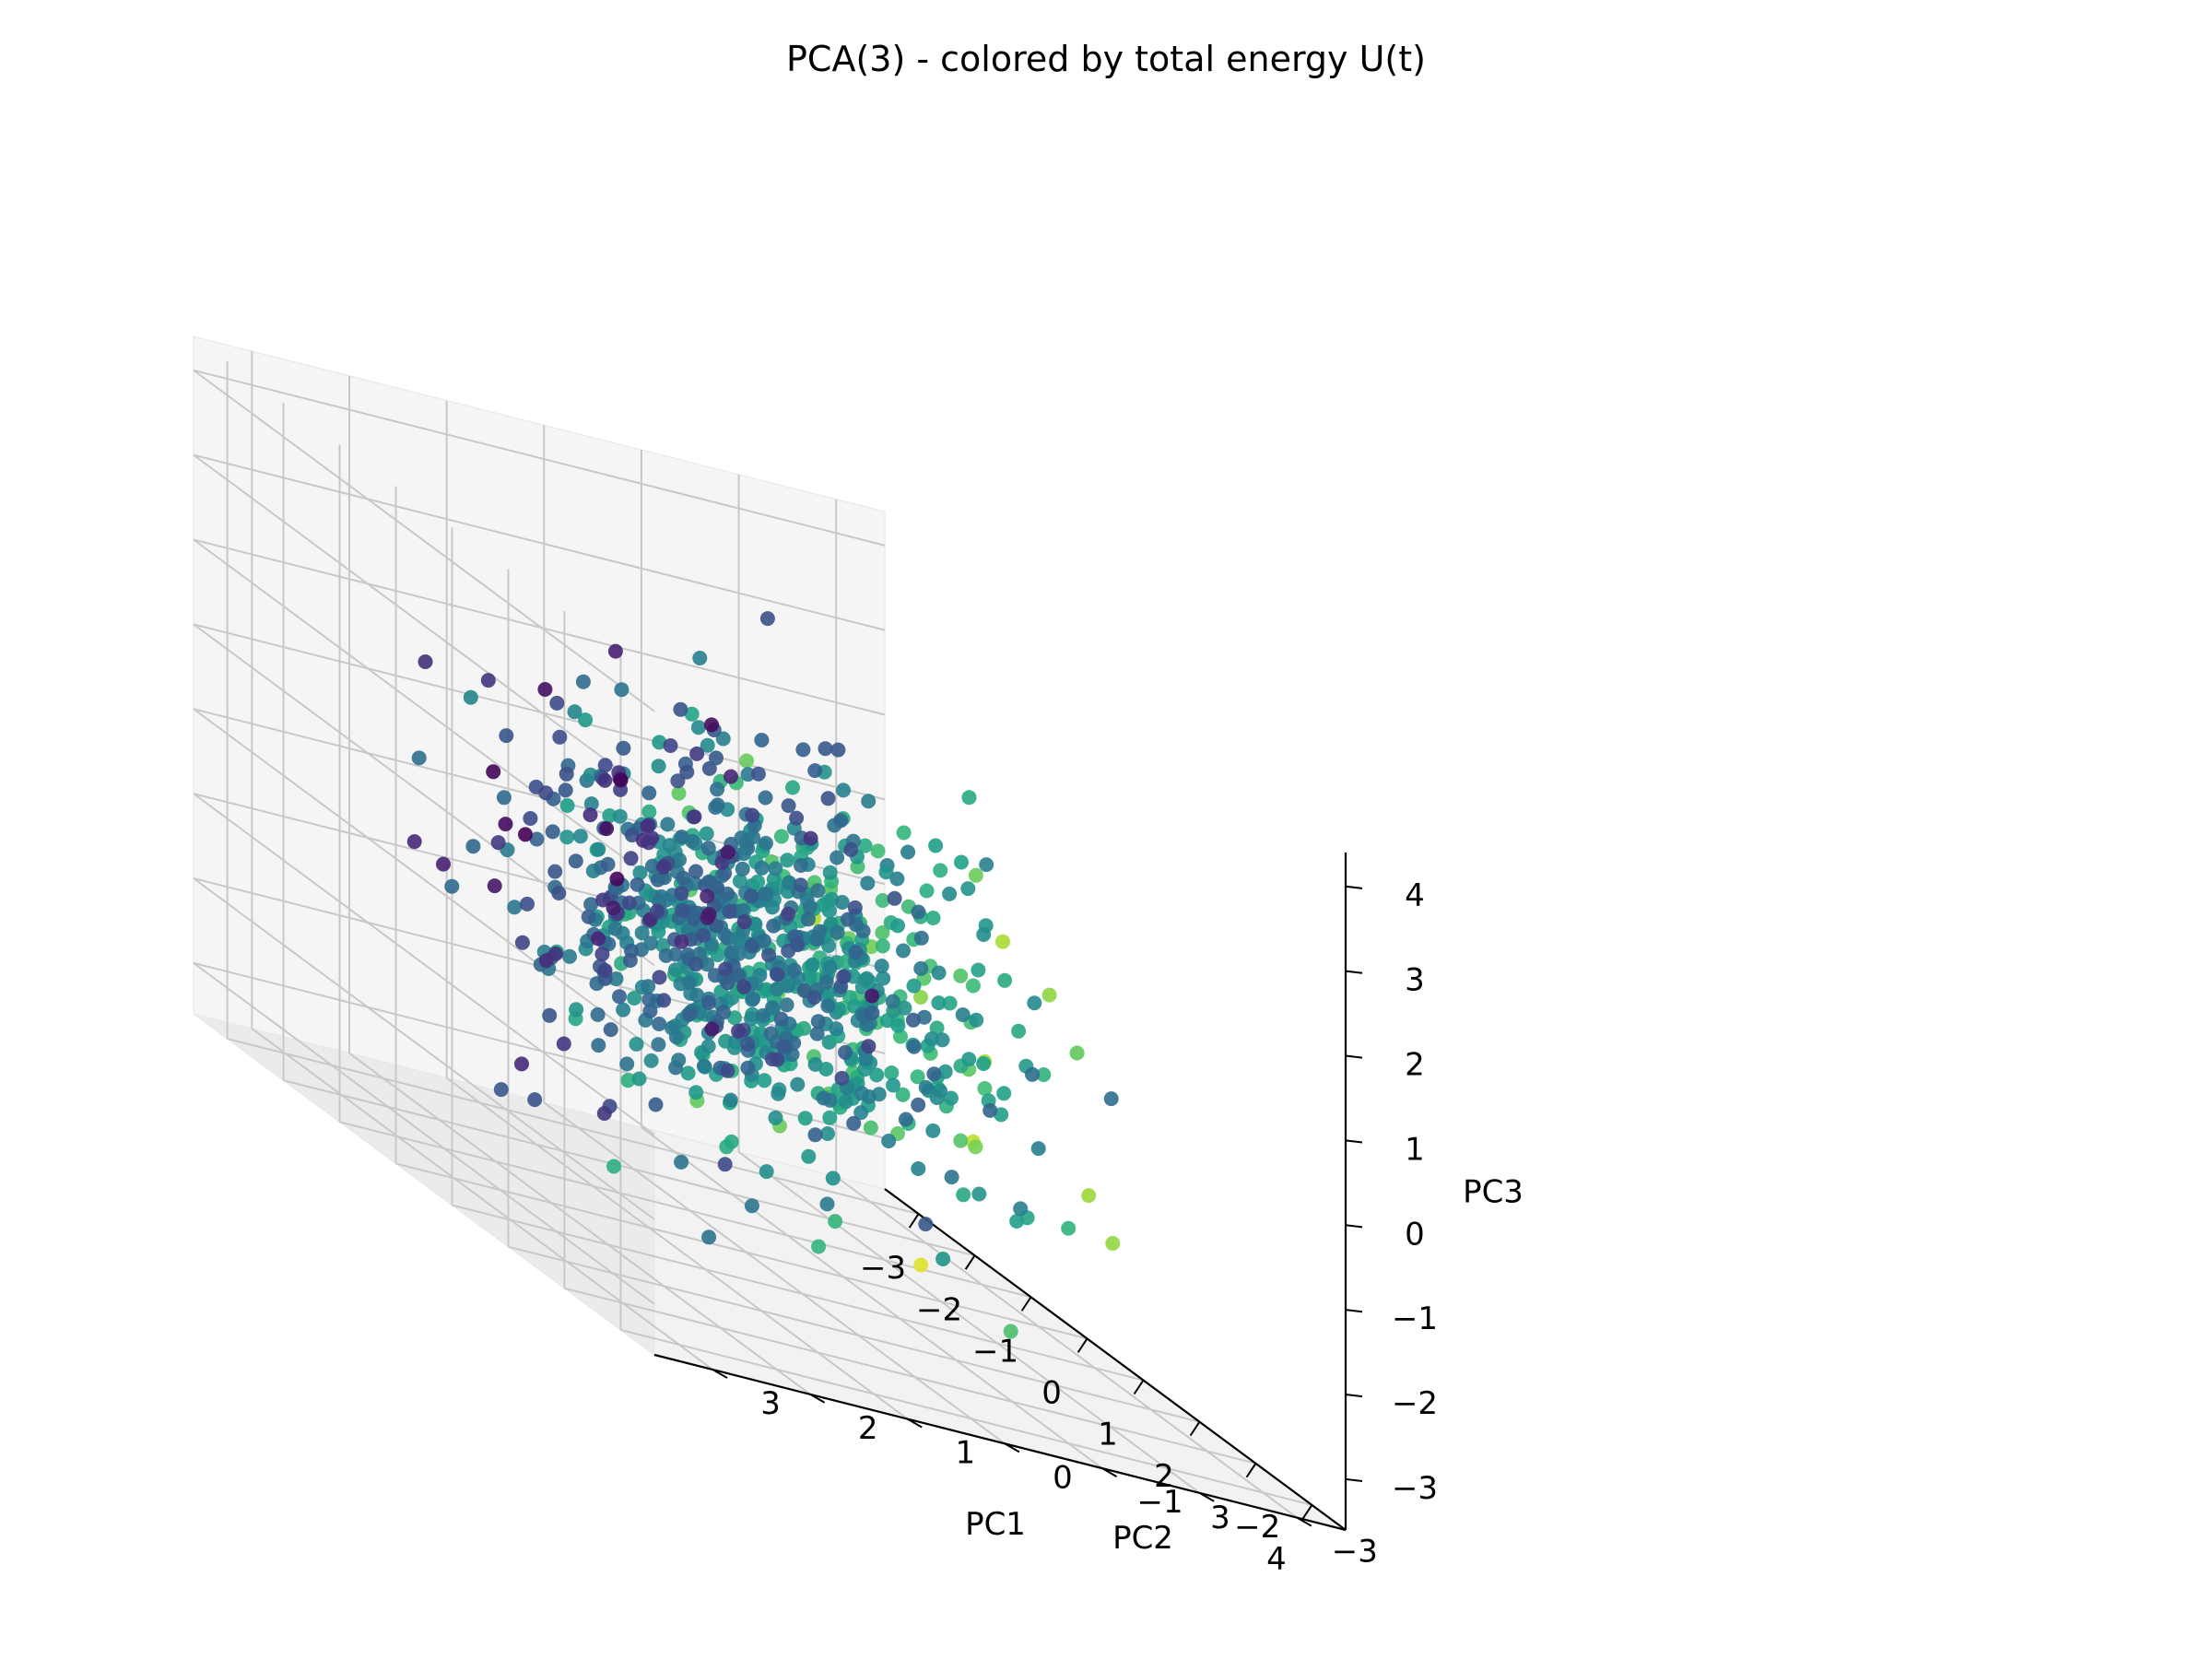  I want to click on y-tick-label: 3, so click(770, 1403).